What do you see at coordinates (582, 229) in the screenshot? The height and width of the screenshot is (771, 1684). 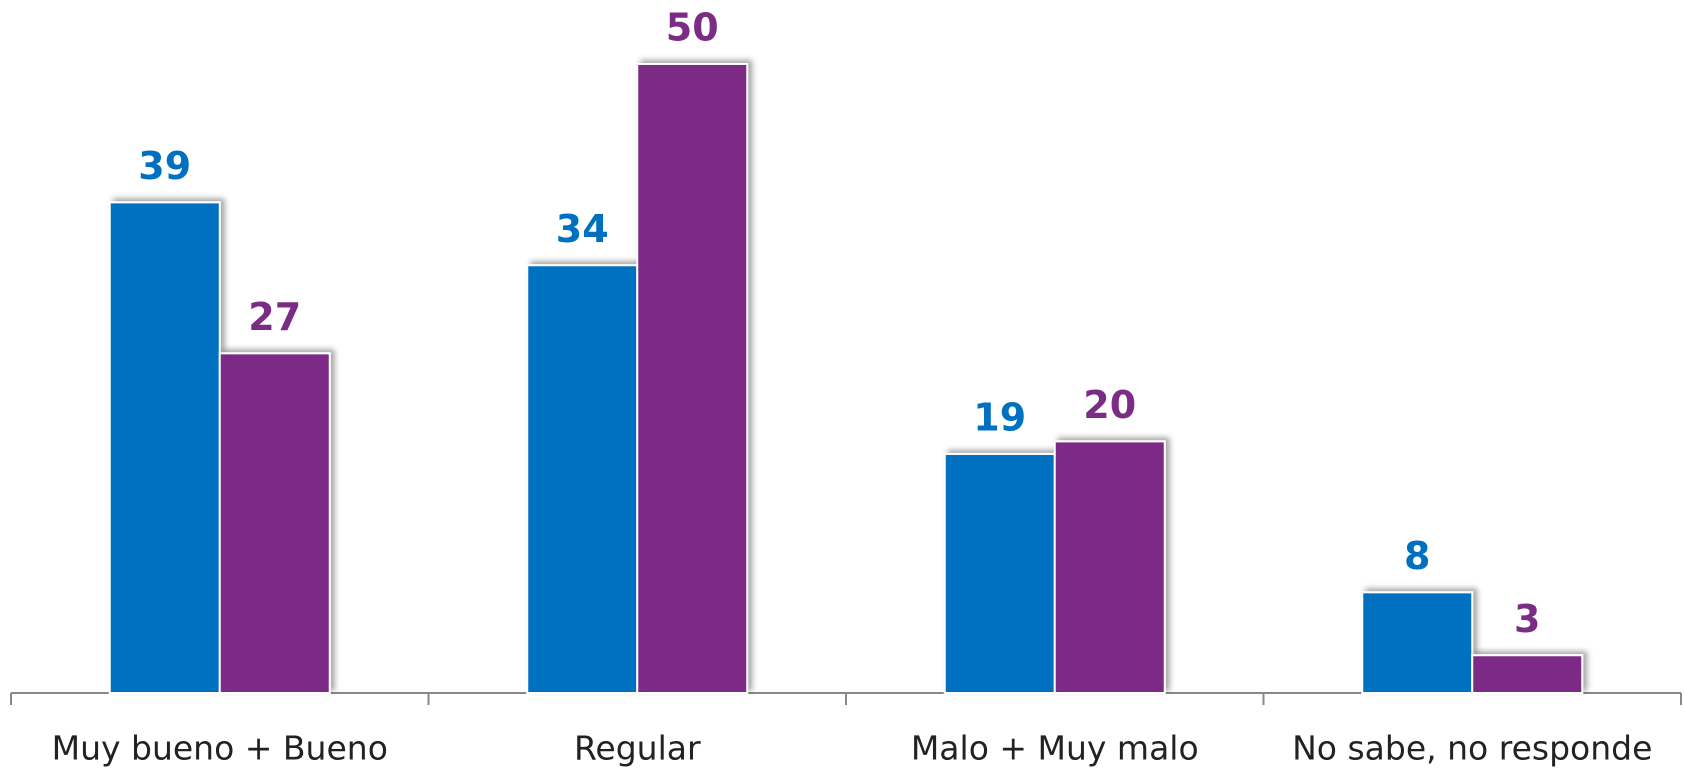 I see `value-label: 34` at bounding box center [582, 229].